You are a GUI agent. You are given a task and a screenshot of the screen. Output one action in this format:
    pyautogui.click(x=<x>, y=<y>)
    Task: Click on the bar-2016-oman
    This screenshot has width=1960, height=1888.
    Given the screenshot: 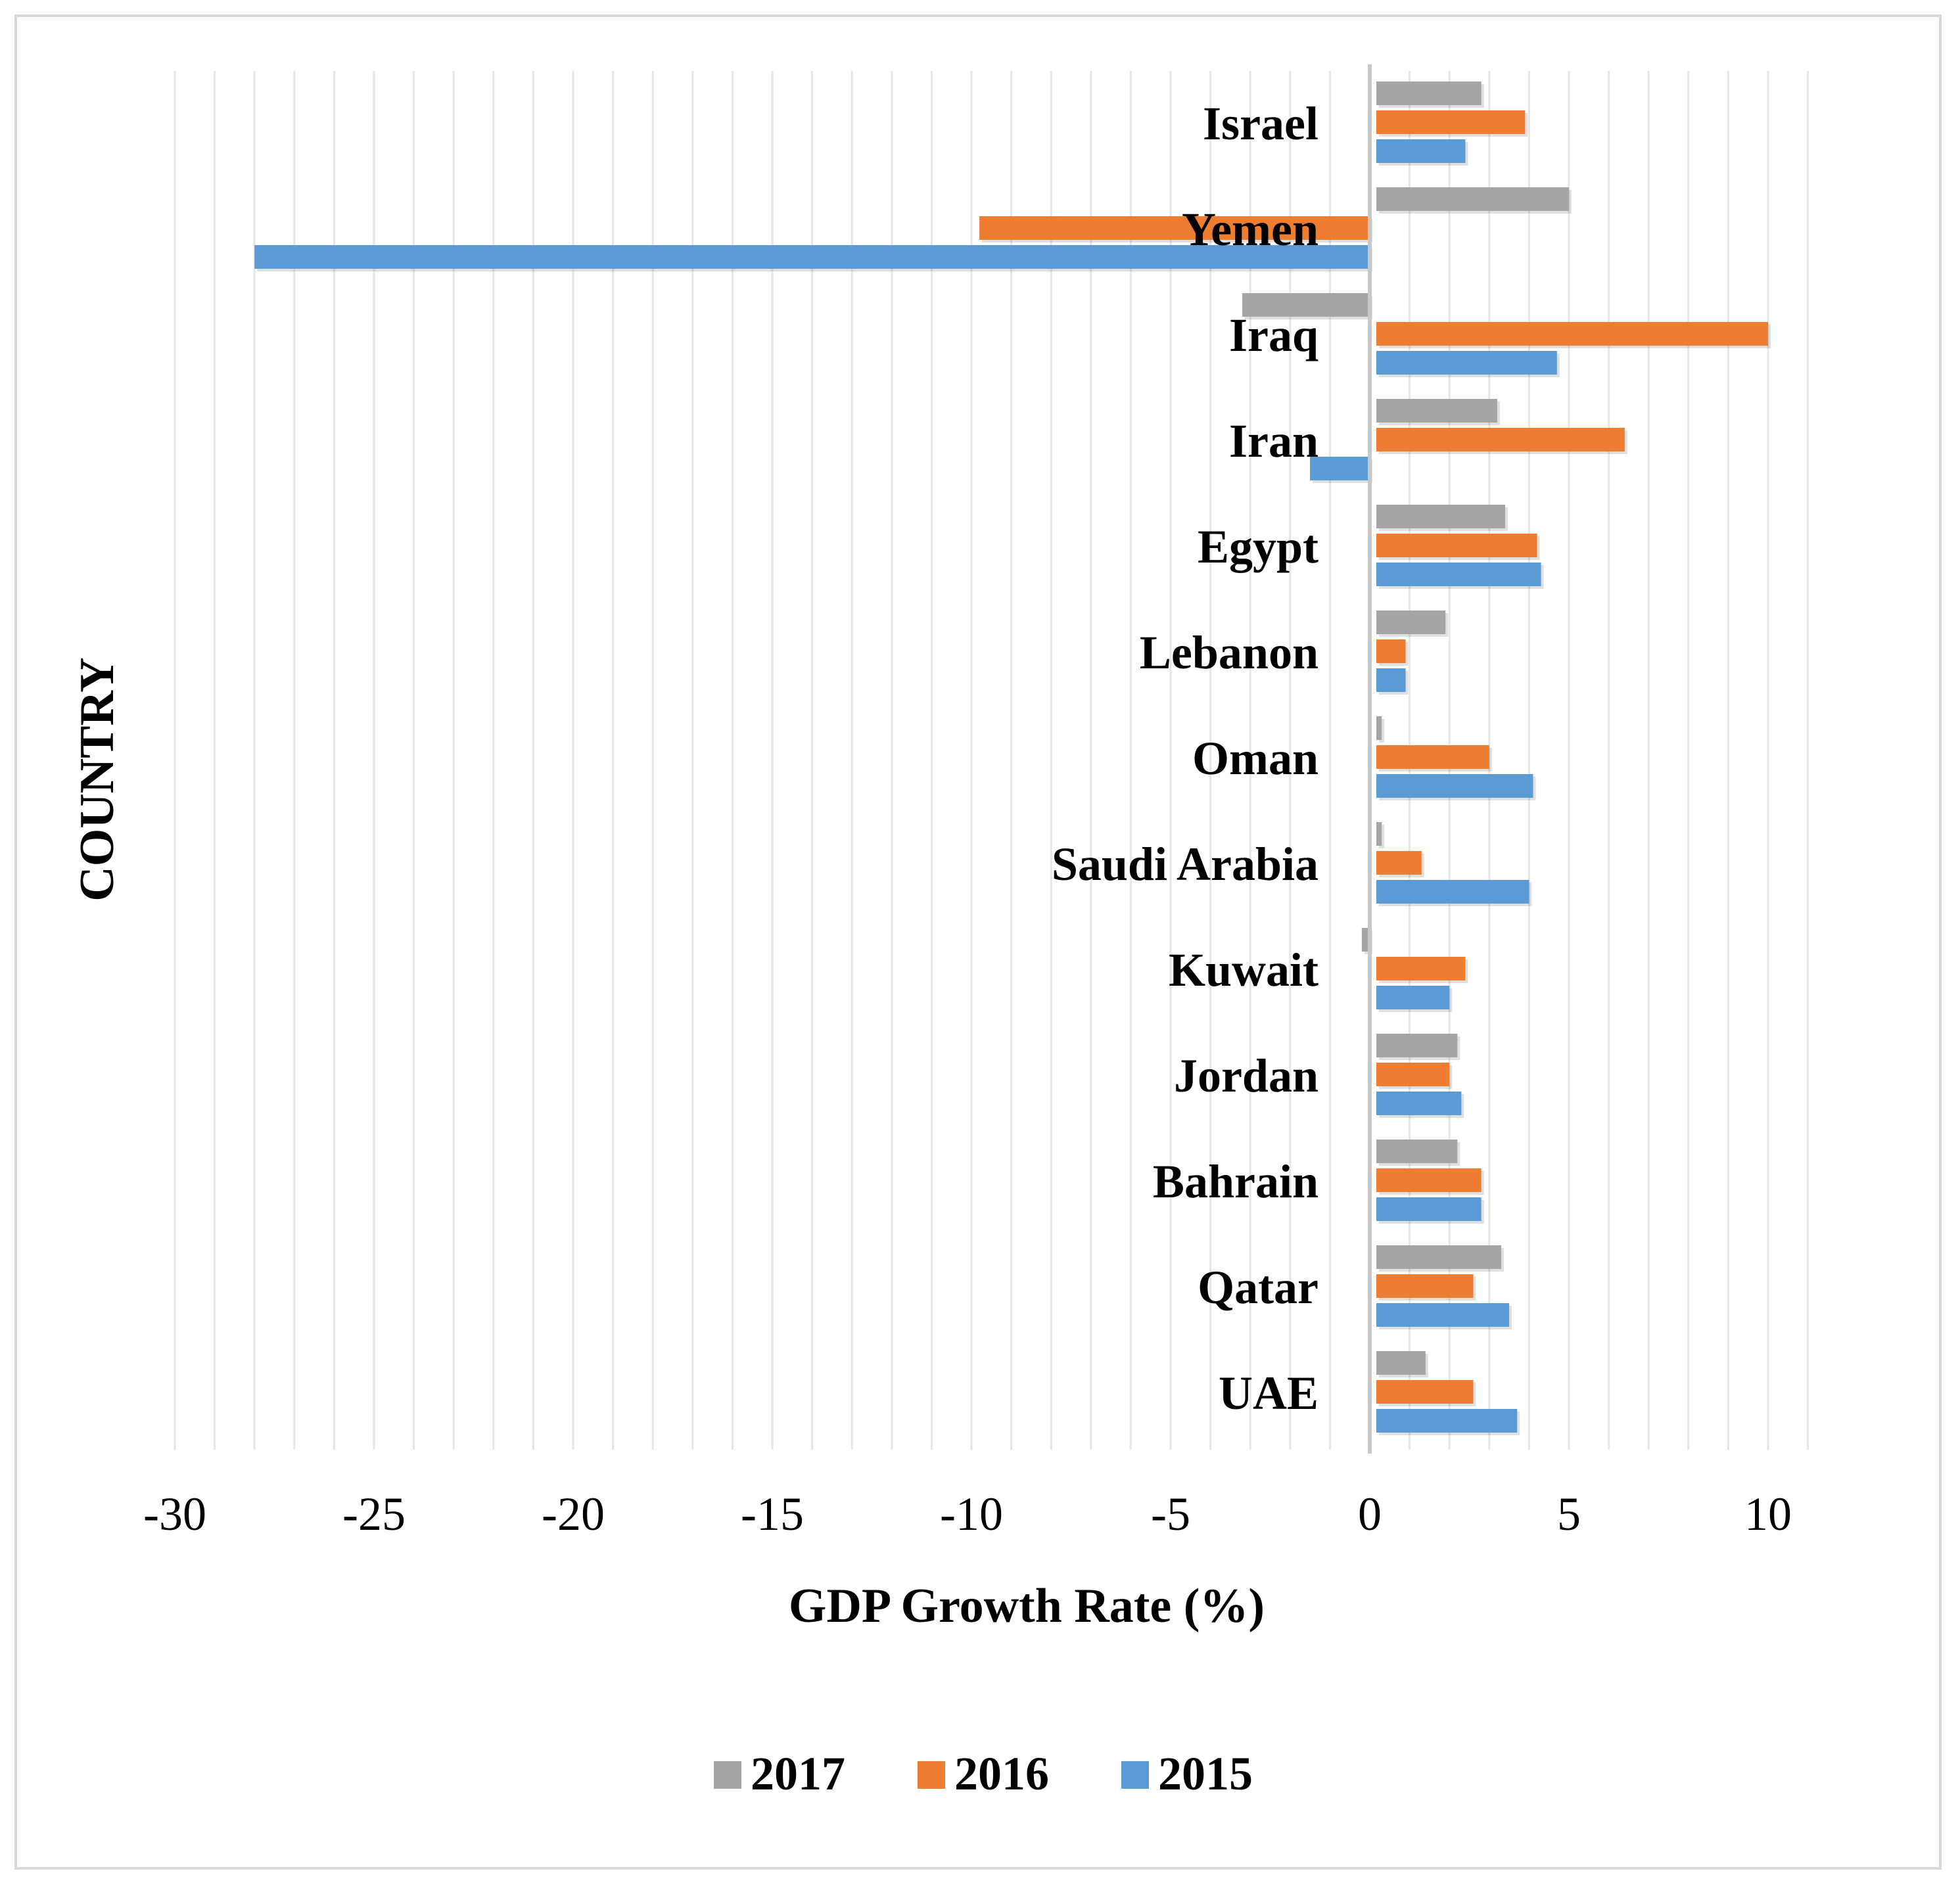 What is the action you would take?
    pyautogui.click(x=1432, y=757)
    